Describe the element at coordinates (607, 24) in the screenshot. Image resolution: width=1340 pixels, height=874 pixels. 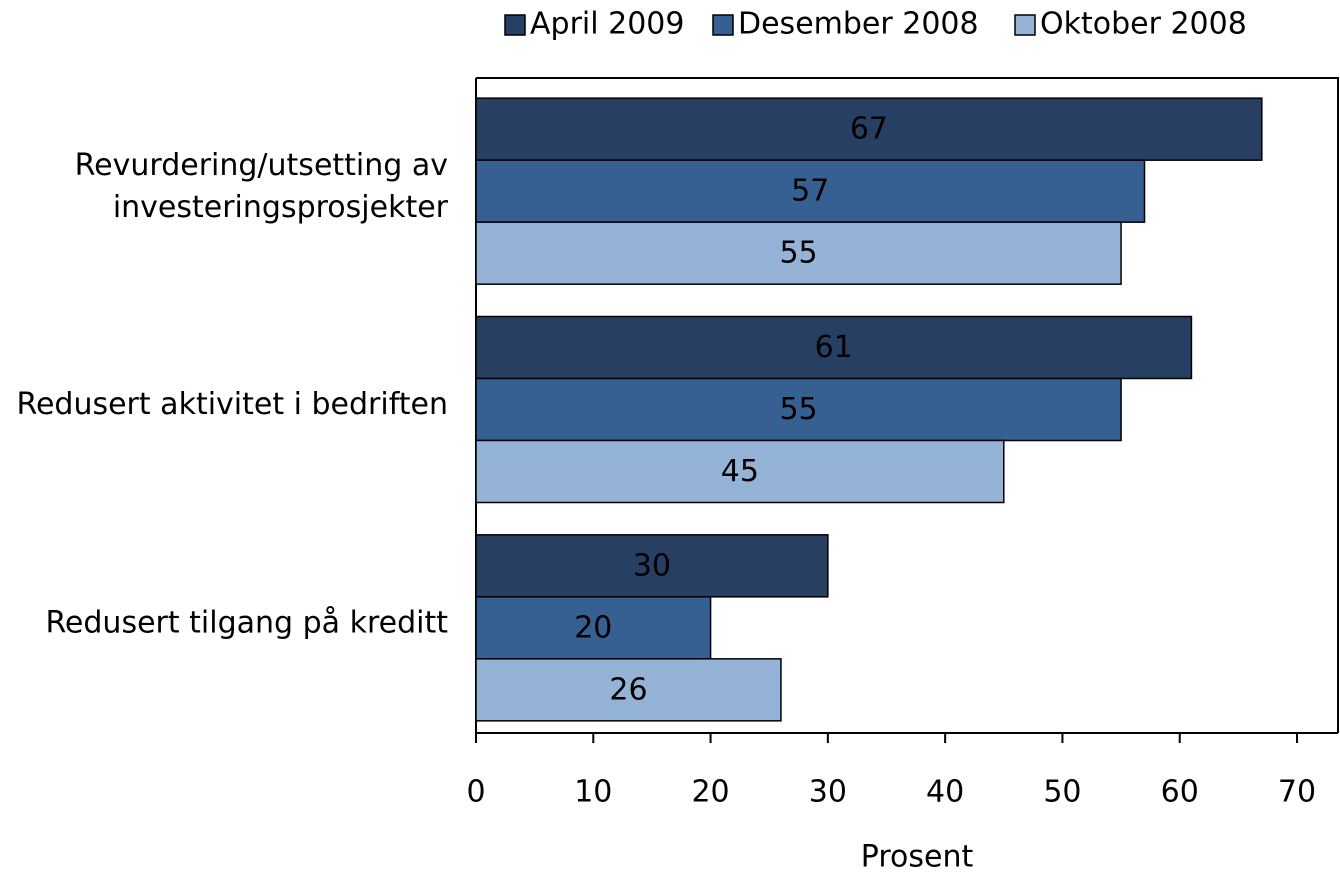
I see `legend-label: April 2009` at that location.